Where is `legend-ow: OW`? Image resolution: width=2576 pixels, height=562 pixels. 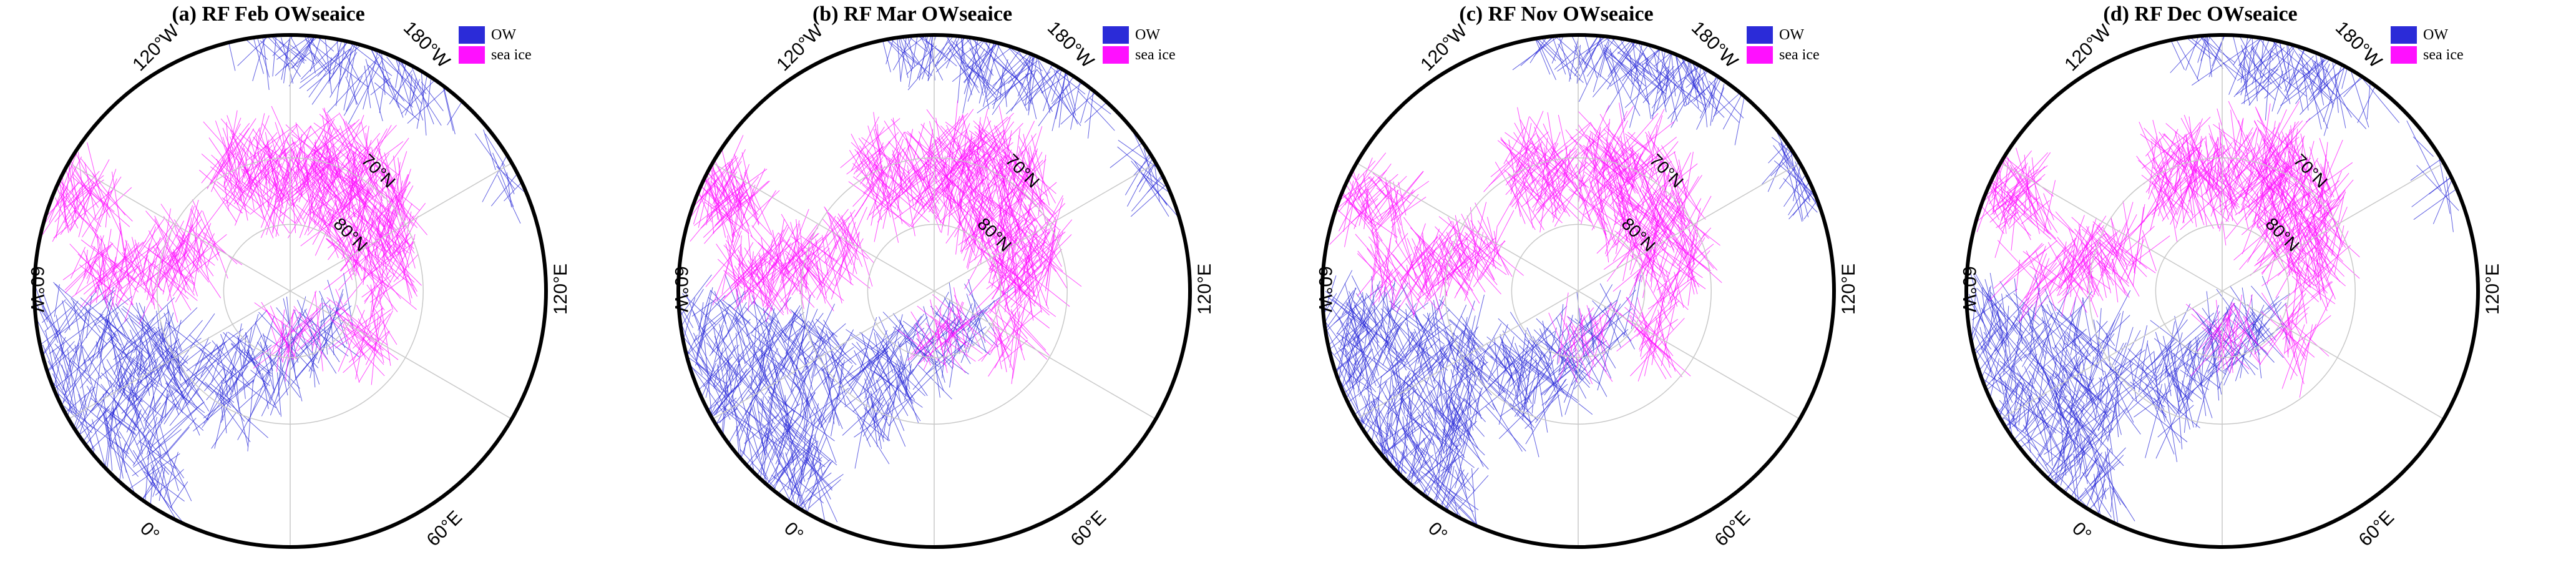 legend-ow: OW is located at coordinates (2419, 35).